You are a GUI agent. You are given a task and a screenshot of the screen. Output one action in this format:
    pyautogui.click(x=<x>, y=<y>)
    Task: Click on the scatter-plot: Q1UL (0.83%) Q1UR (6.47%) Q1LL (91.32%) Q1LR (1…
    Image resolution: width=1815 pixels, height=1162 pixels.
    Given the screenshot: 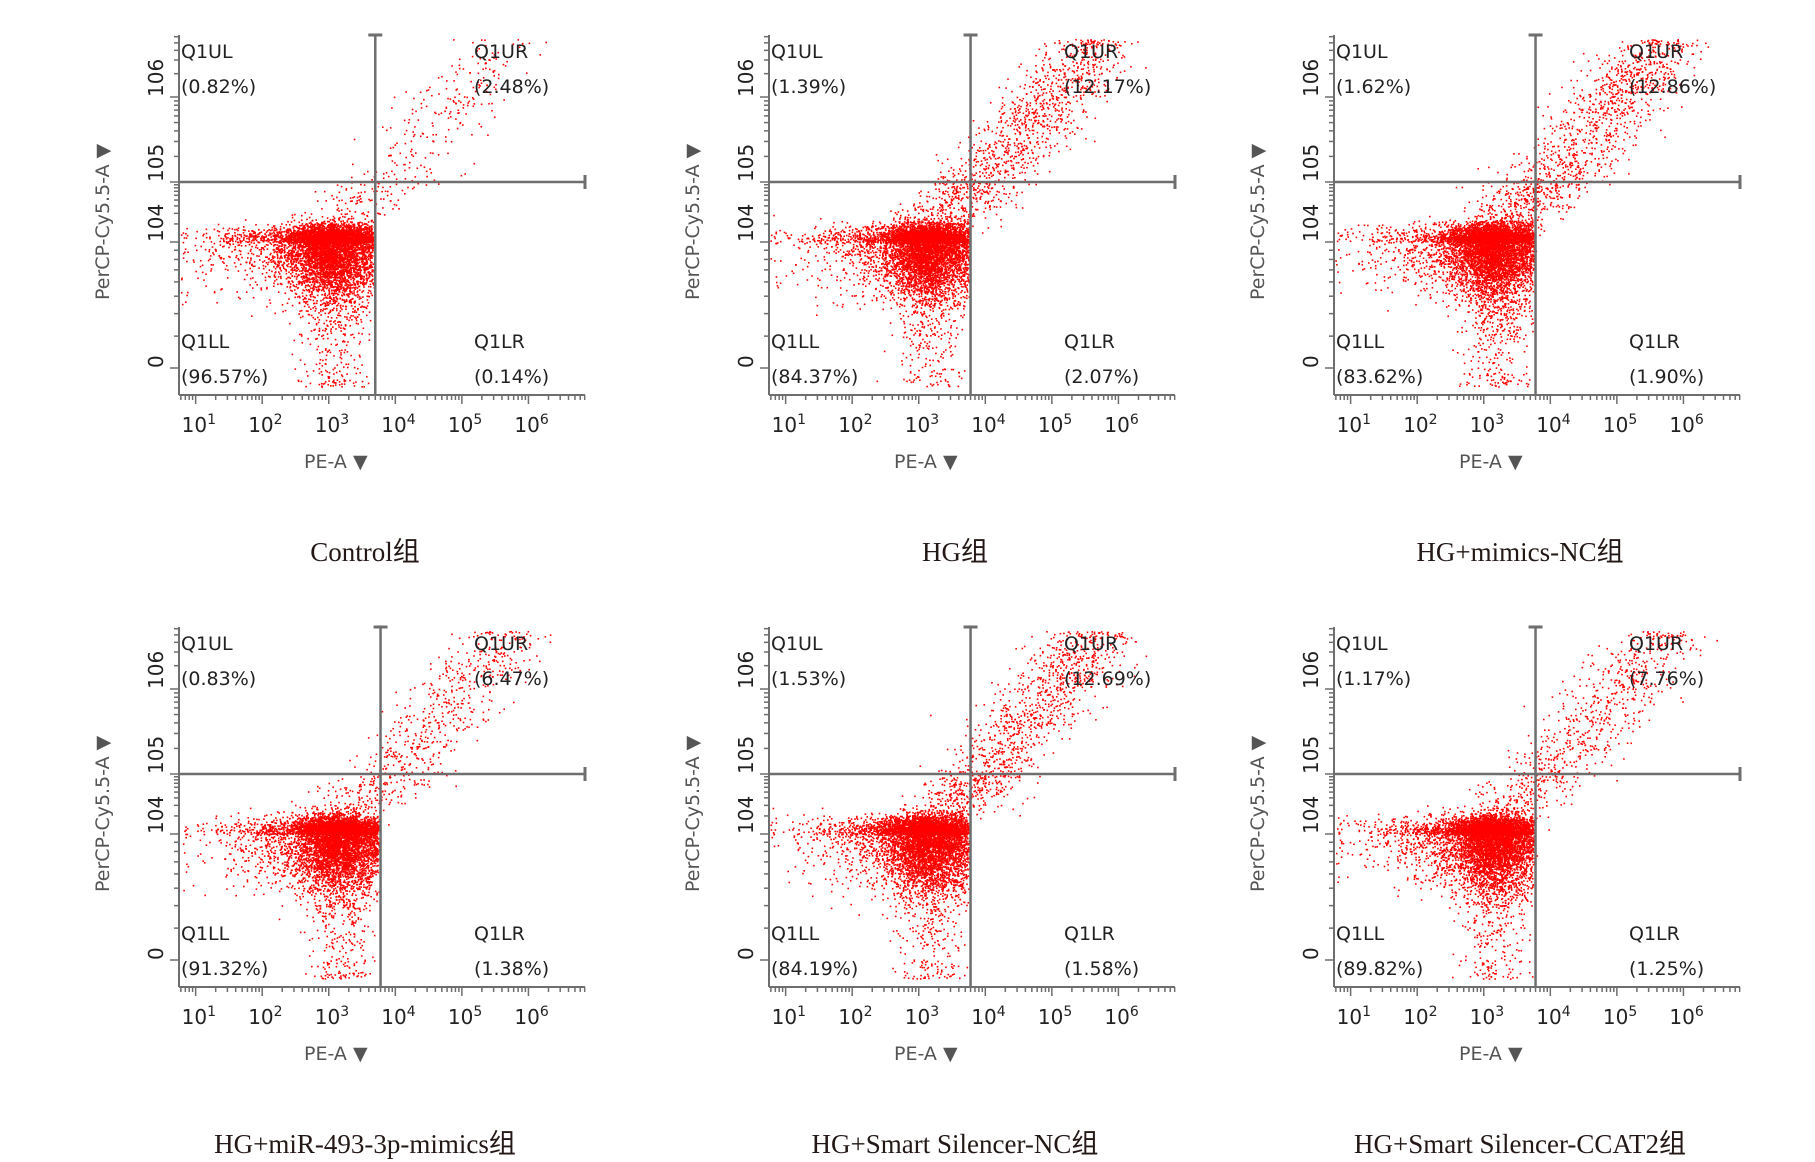 What is the action you would take?
    pyautogui.click(x=339, y=845)
    